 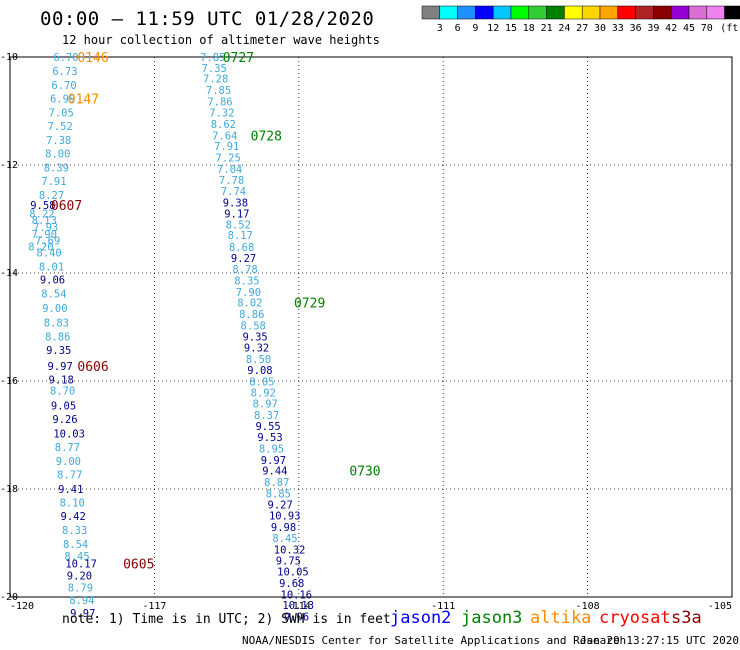 I want to click on lat-tick-label: -18, so click(x=9, y=489).